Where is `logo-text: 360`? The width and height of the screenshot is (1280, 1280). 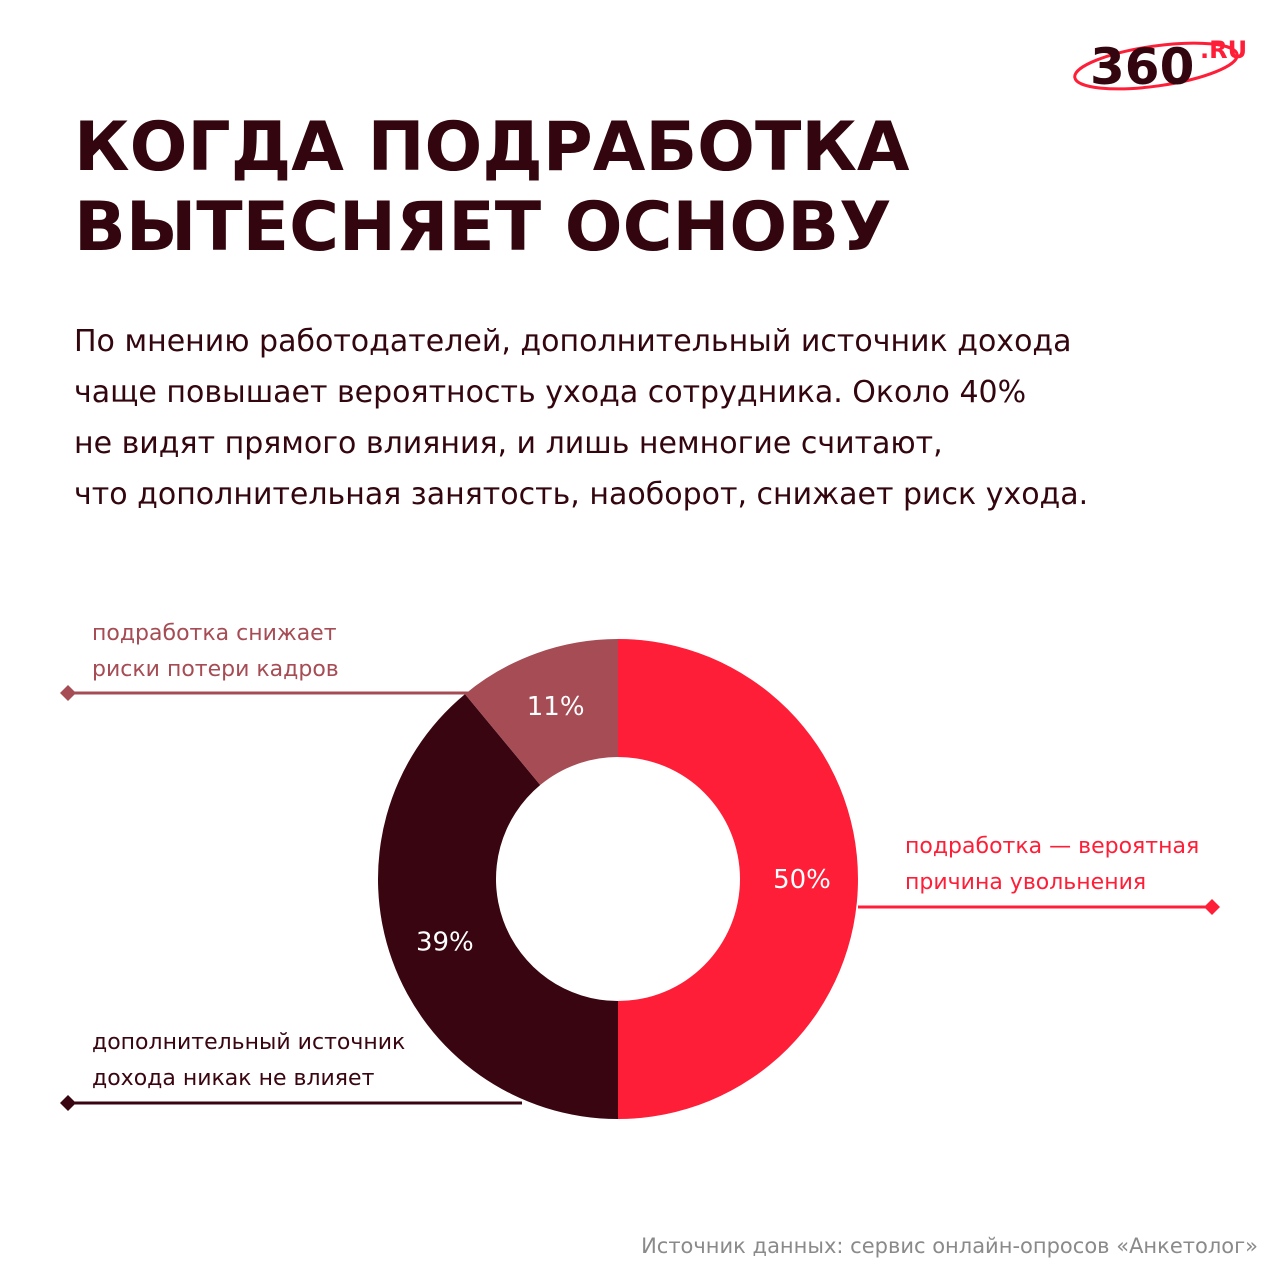
logo-text: 360 is located at coordinates (1142, 67).